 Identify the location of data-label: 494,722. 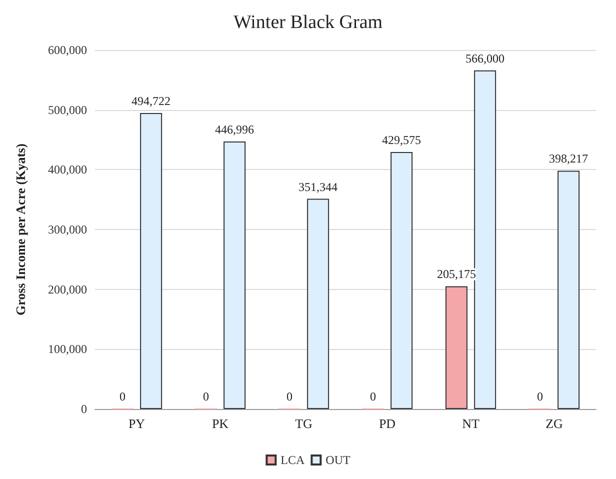
(151, 101).